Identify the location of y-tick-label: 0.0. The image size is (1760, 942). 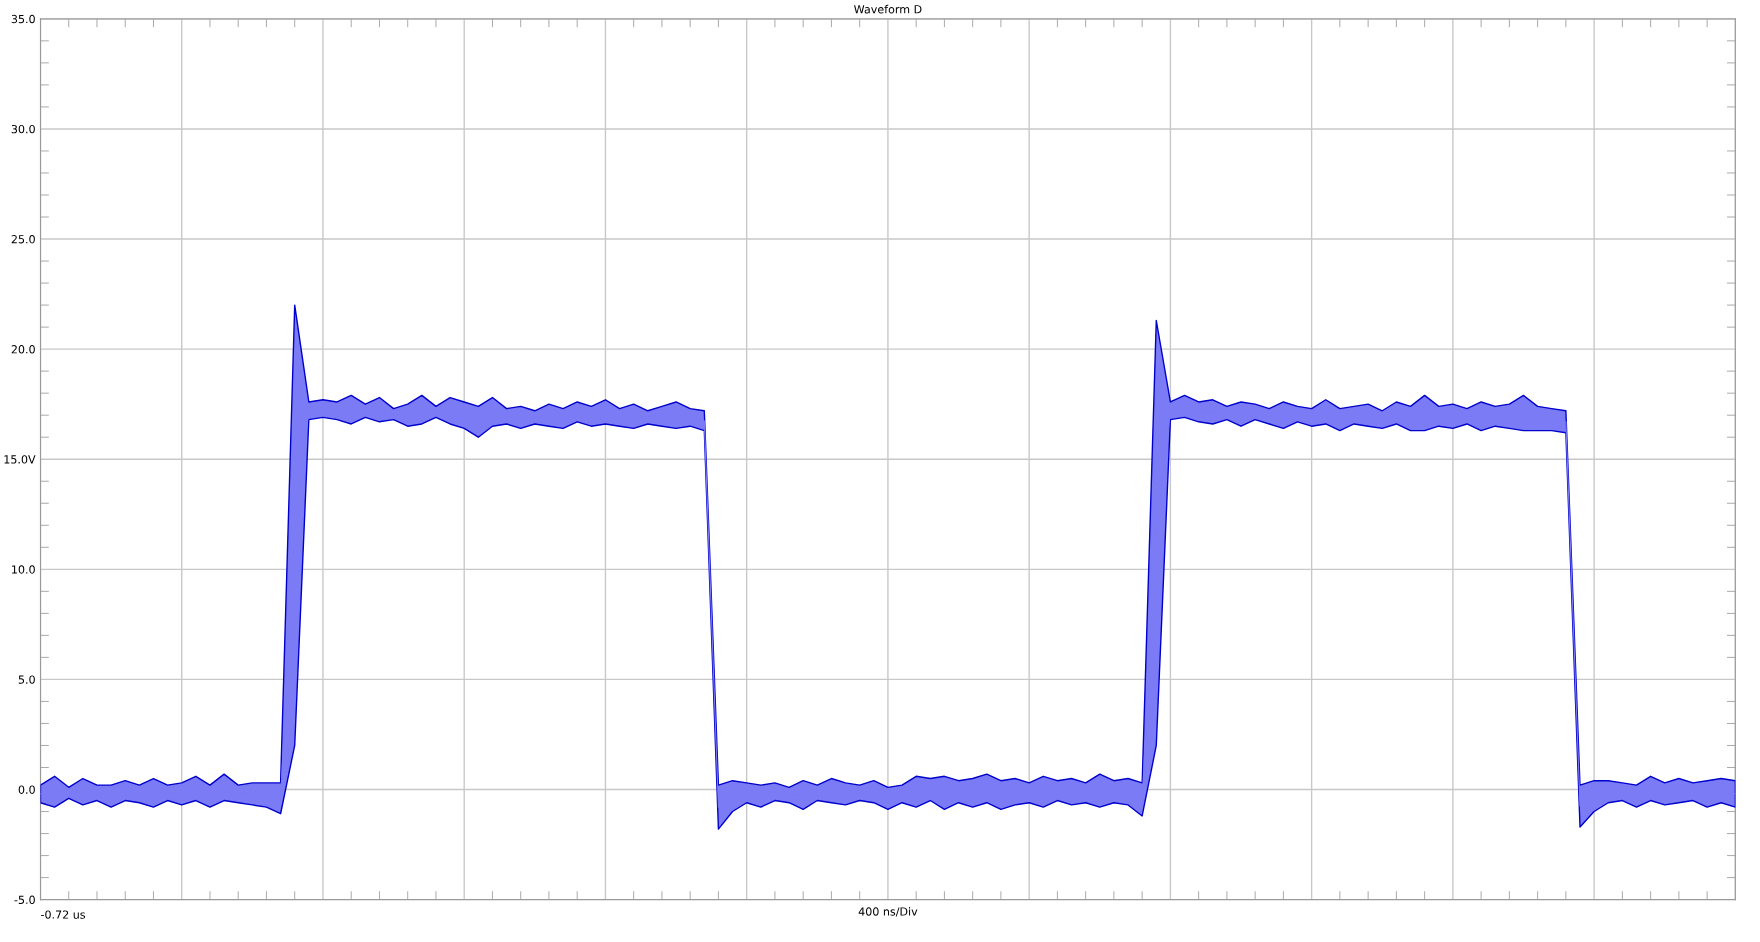
(26, 789).